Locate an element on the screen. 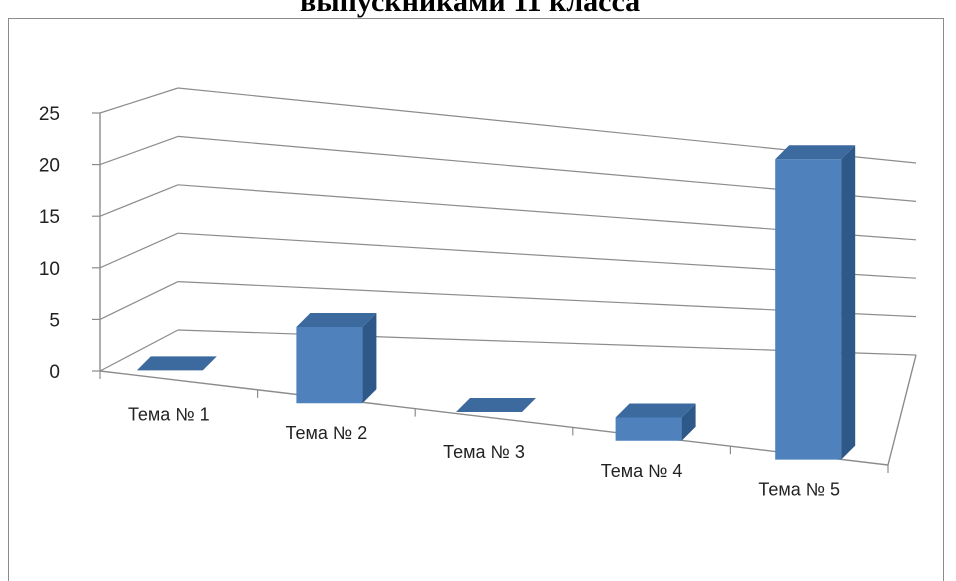  category-label: Тема № 2 is located at coordinates (327, 433).